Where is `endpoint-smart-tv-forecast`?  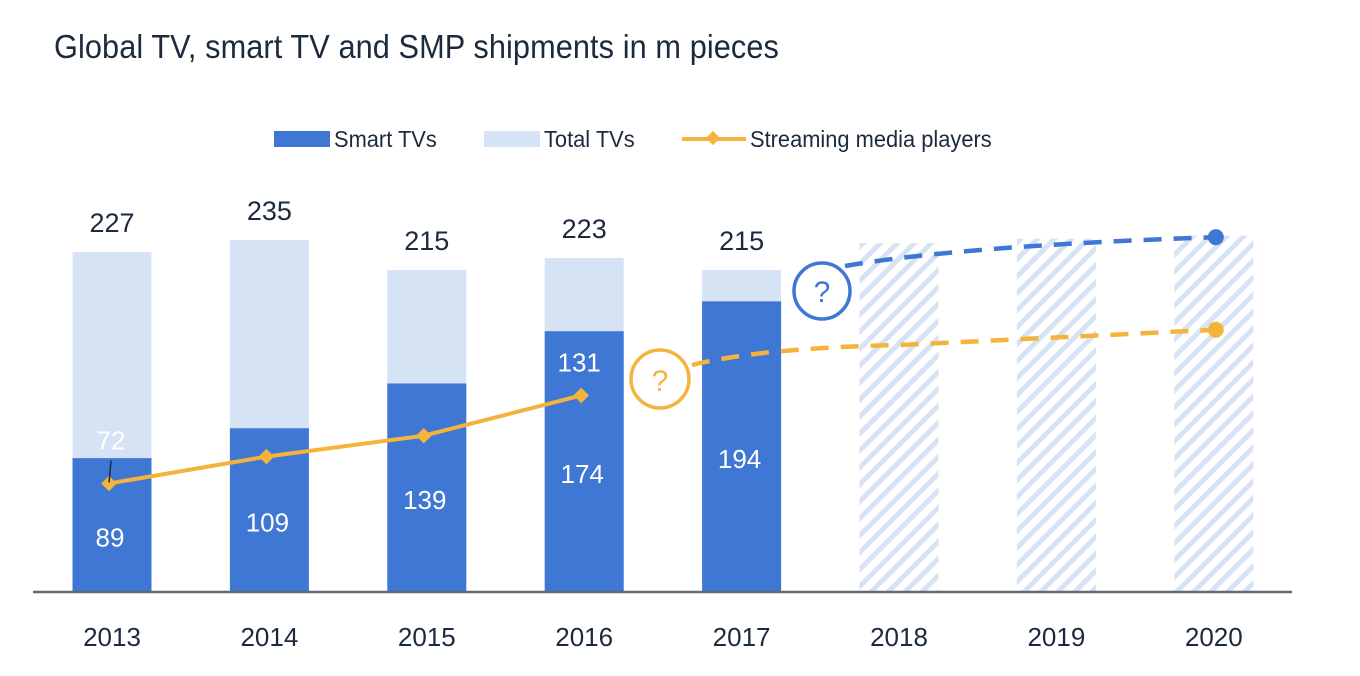 endpoint-smart-tv-forecast is located at coordinates (1215, 237).